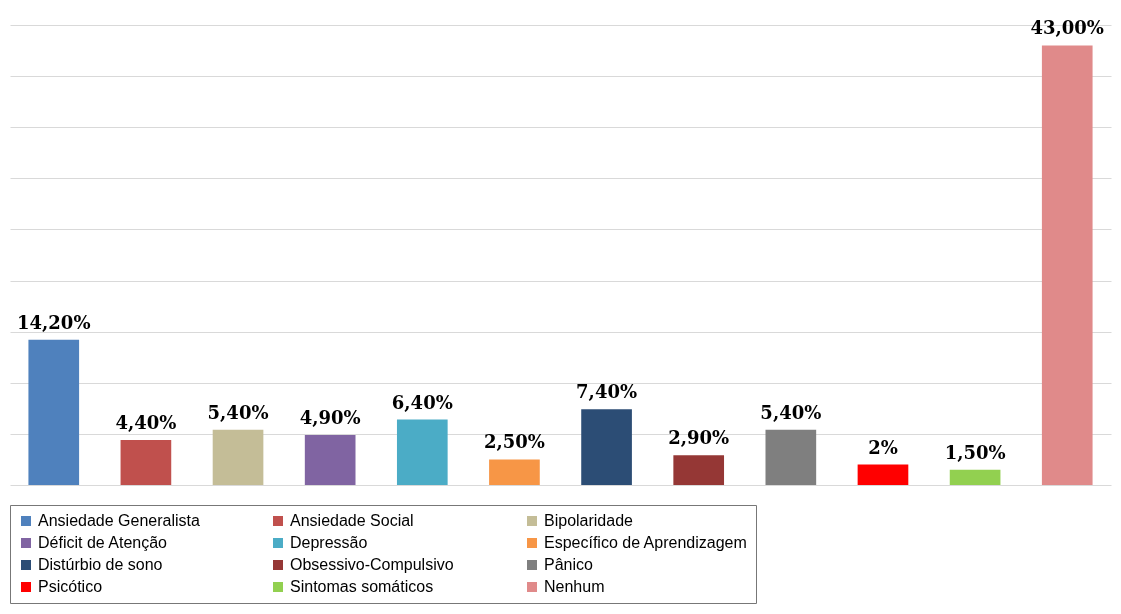 This screenshot has height=614, width=1121. I want to click on data-label: 2,50%, so click(514, 442).